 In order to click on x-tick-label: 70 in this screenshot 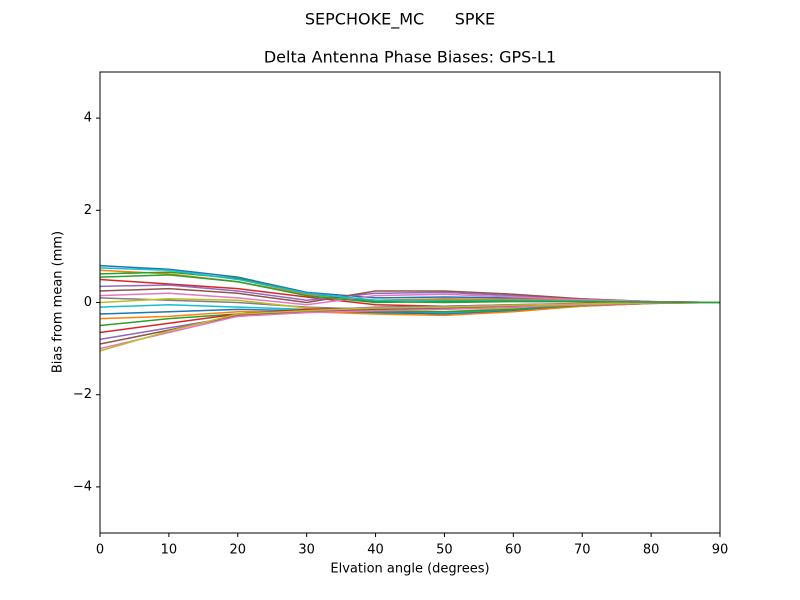, I will do `click(582, 550)`.